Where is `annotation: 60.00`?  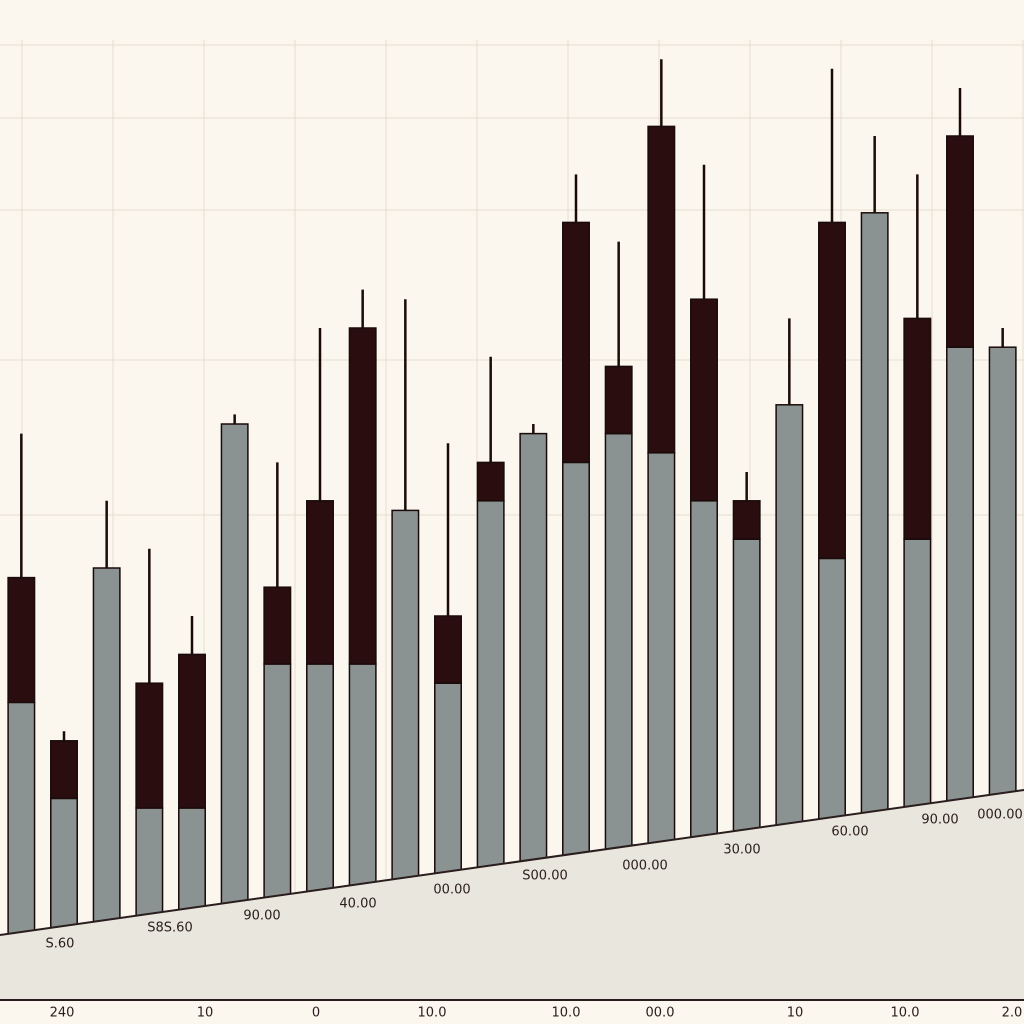 annotation: 60.00 is located at coordinates (849, 832).